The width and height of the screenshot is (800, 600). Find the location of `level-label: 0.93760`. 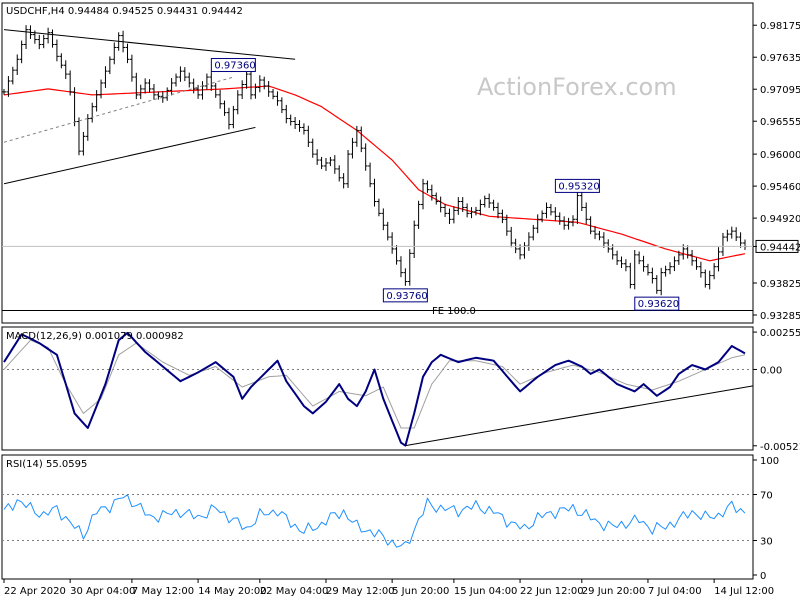

level-label: 0.93760 is located at coordinates (405, 295).